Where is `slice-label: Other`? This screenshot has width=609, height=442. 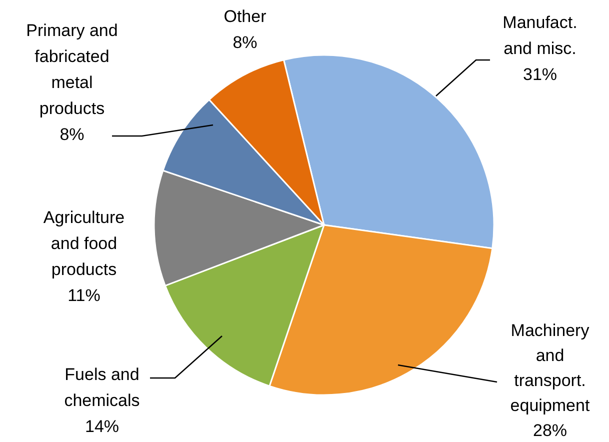
slice-label: Other is located at coordinates (245, 16).